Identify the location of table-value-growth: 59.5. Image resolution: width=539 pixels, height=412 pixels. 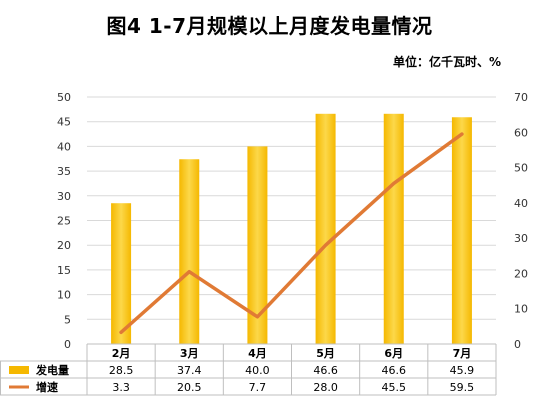
(462, 387).